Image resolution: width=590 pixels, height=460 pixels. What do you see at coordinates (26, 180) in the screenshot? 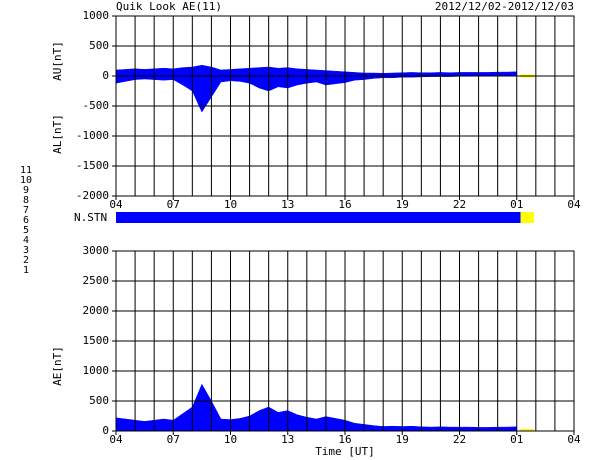
I see `station-count: 10` at bounding box center [26, 180].